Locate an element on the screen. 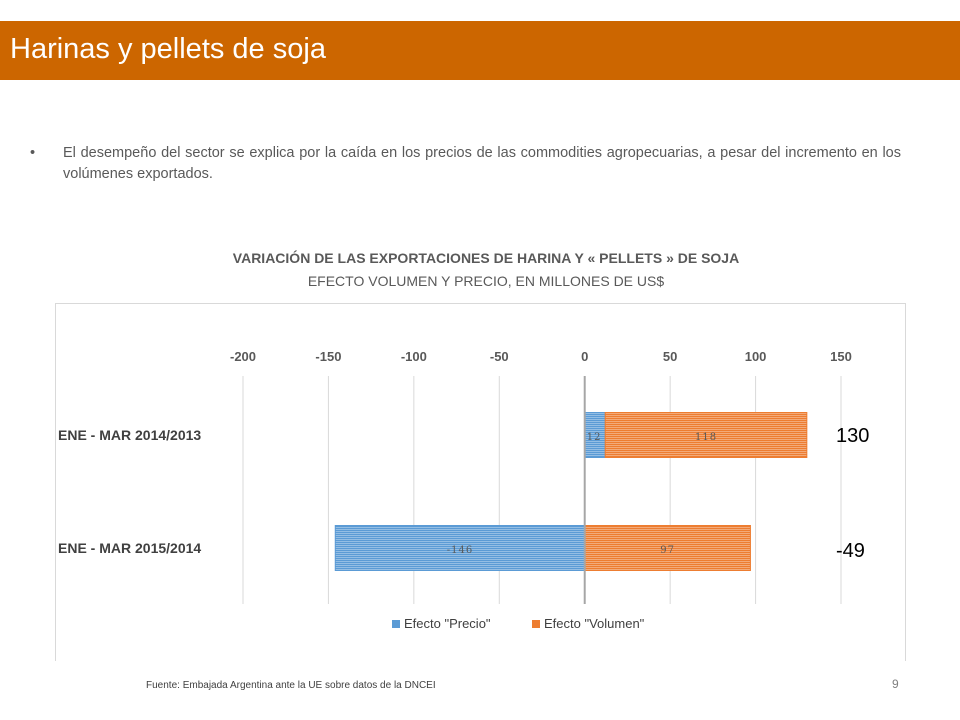  data-label: 97 is located at coordinates (667, 550).